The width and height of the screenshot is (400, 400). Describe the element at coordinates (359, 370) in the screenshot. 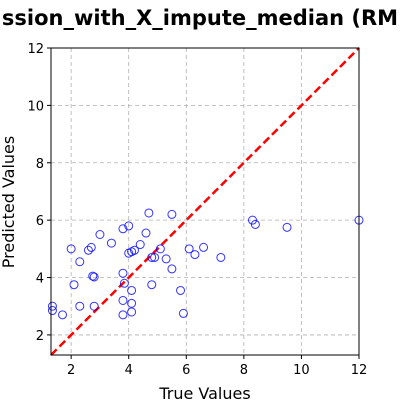

I see `x-tick-label: 12` at that location.